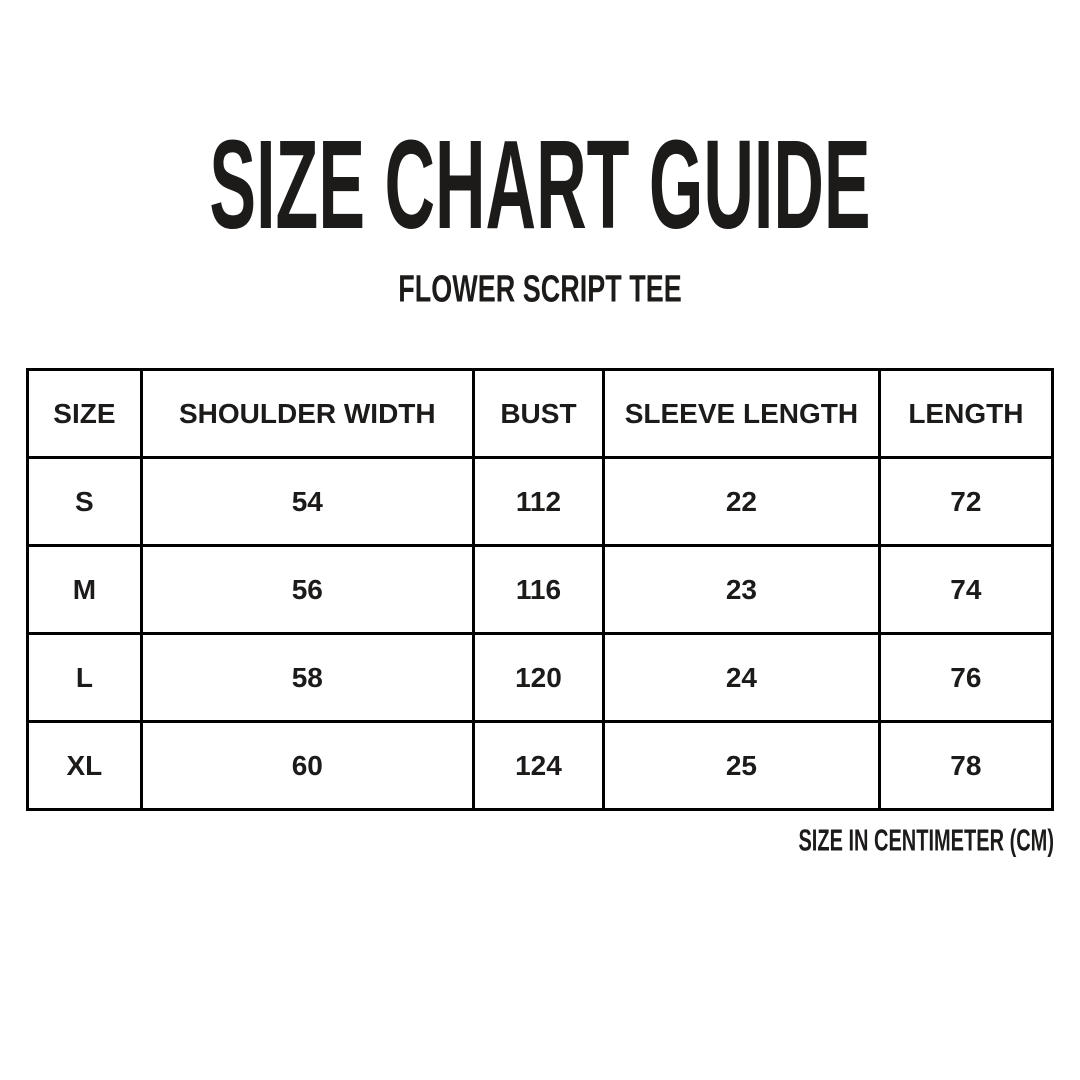 The height and width of the screenshot is (1080, 1080). I want to click on column-header-sleeve-length: SLEEVE LENGTH, so click(741, 413).